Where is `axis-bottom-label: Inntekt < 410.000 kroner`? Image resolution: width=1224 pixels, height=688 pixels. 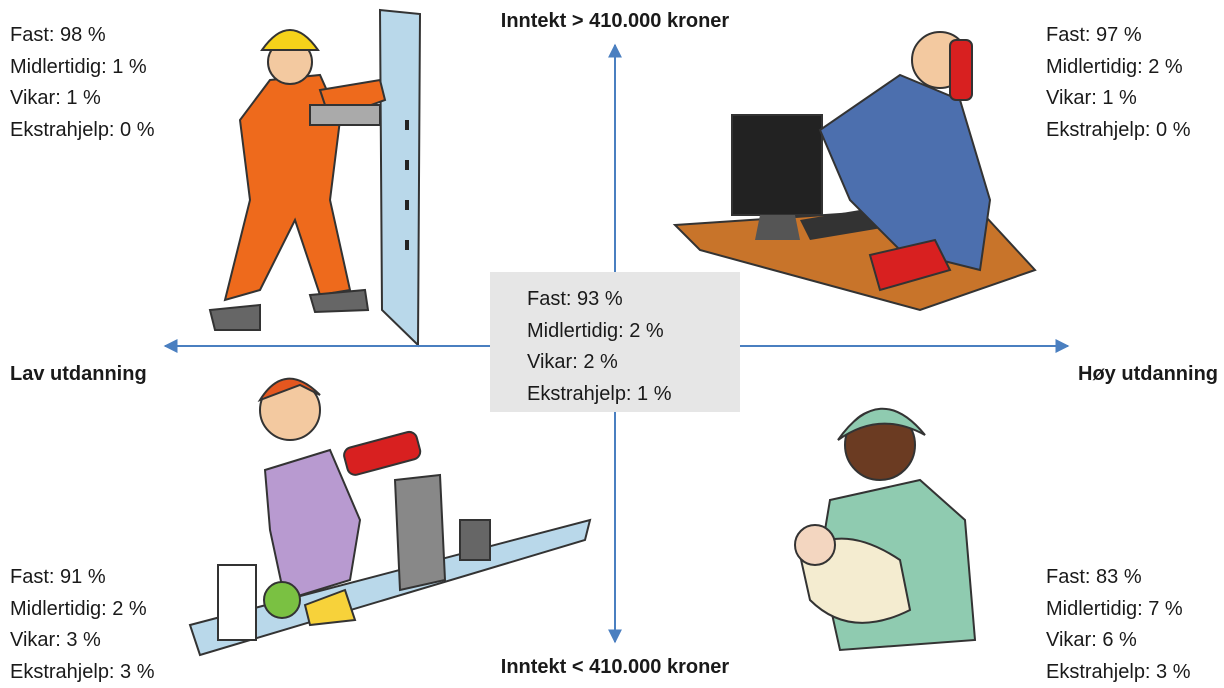
axis-bottom-label: Inntekt < 410.000 kroner is located at coordinates (612, 667).